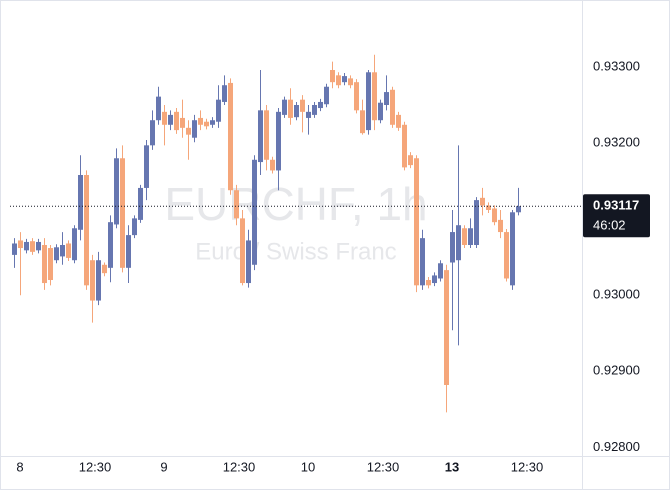 The width and height of the screenshot is (670, 498). Describe the element at coordinates (616, 216) in the screenshot. I see `last-price-box` at that location.